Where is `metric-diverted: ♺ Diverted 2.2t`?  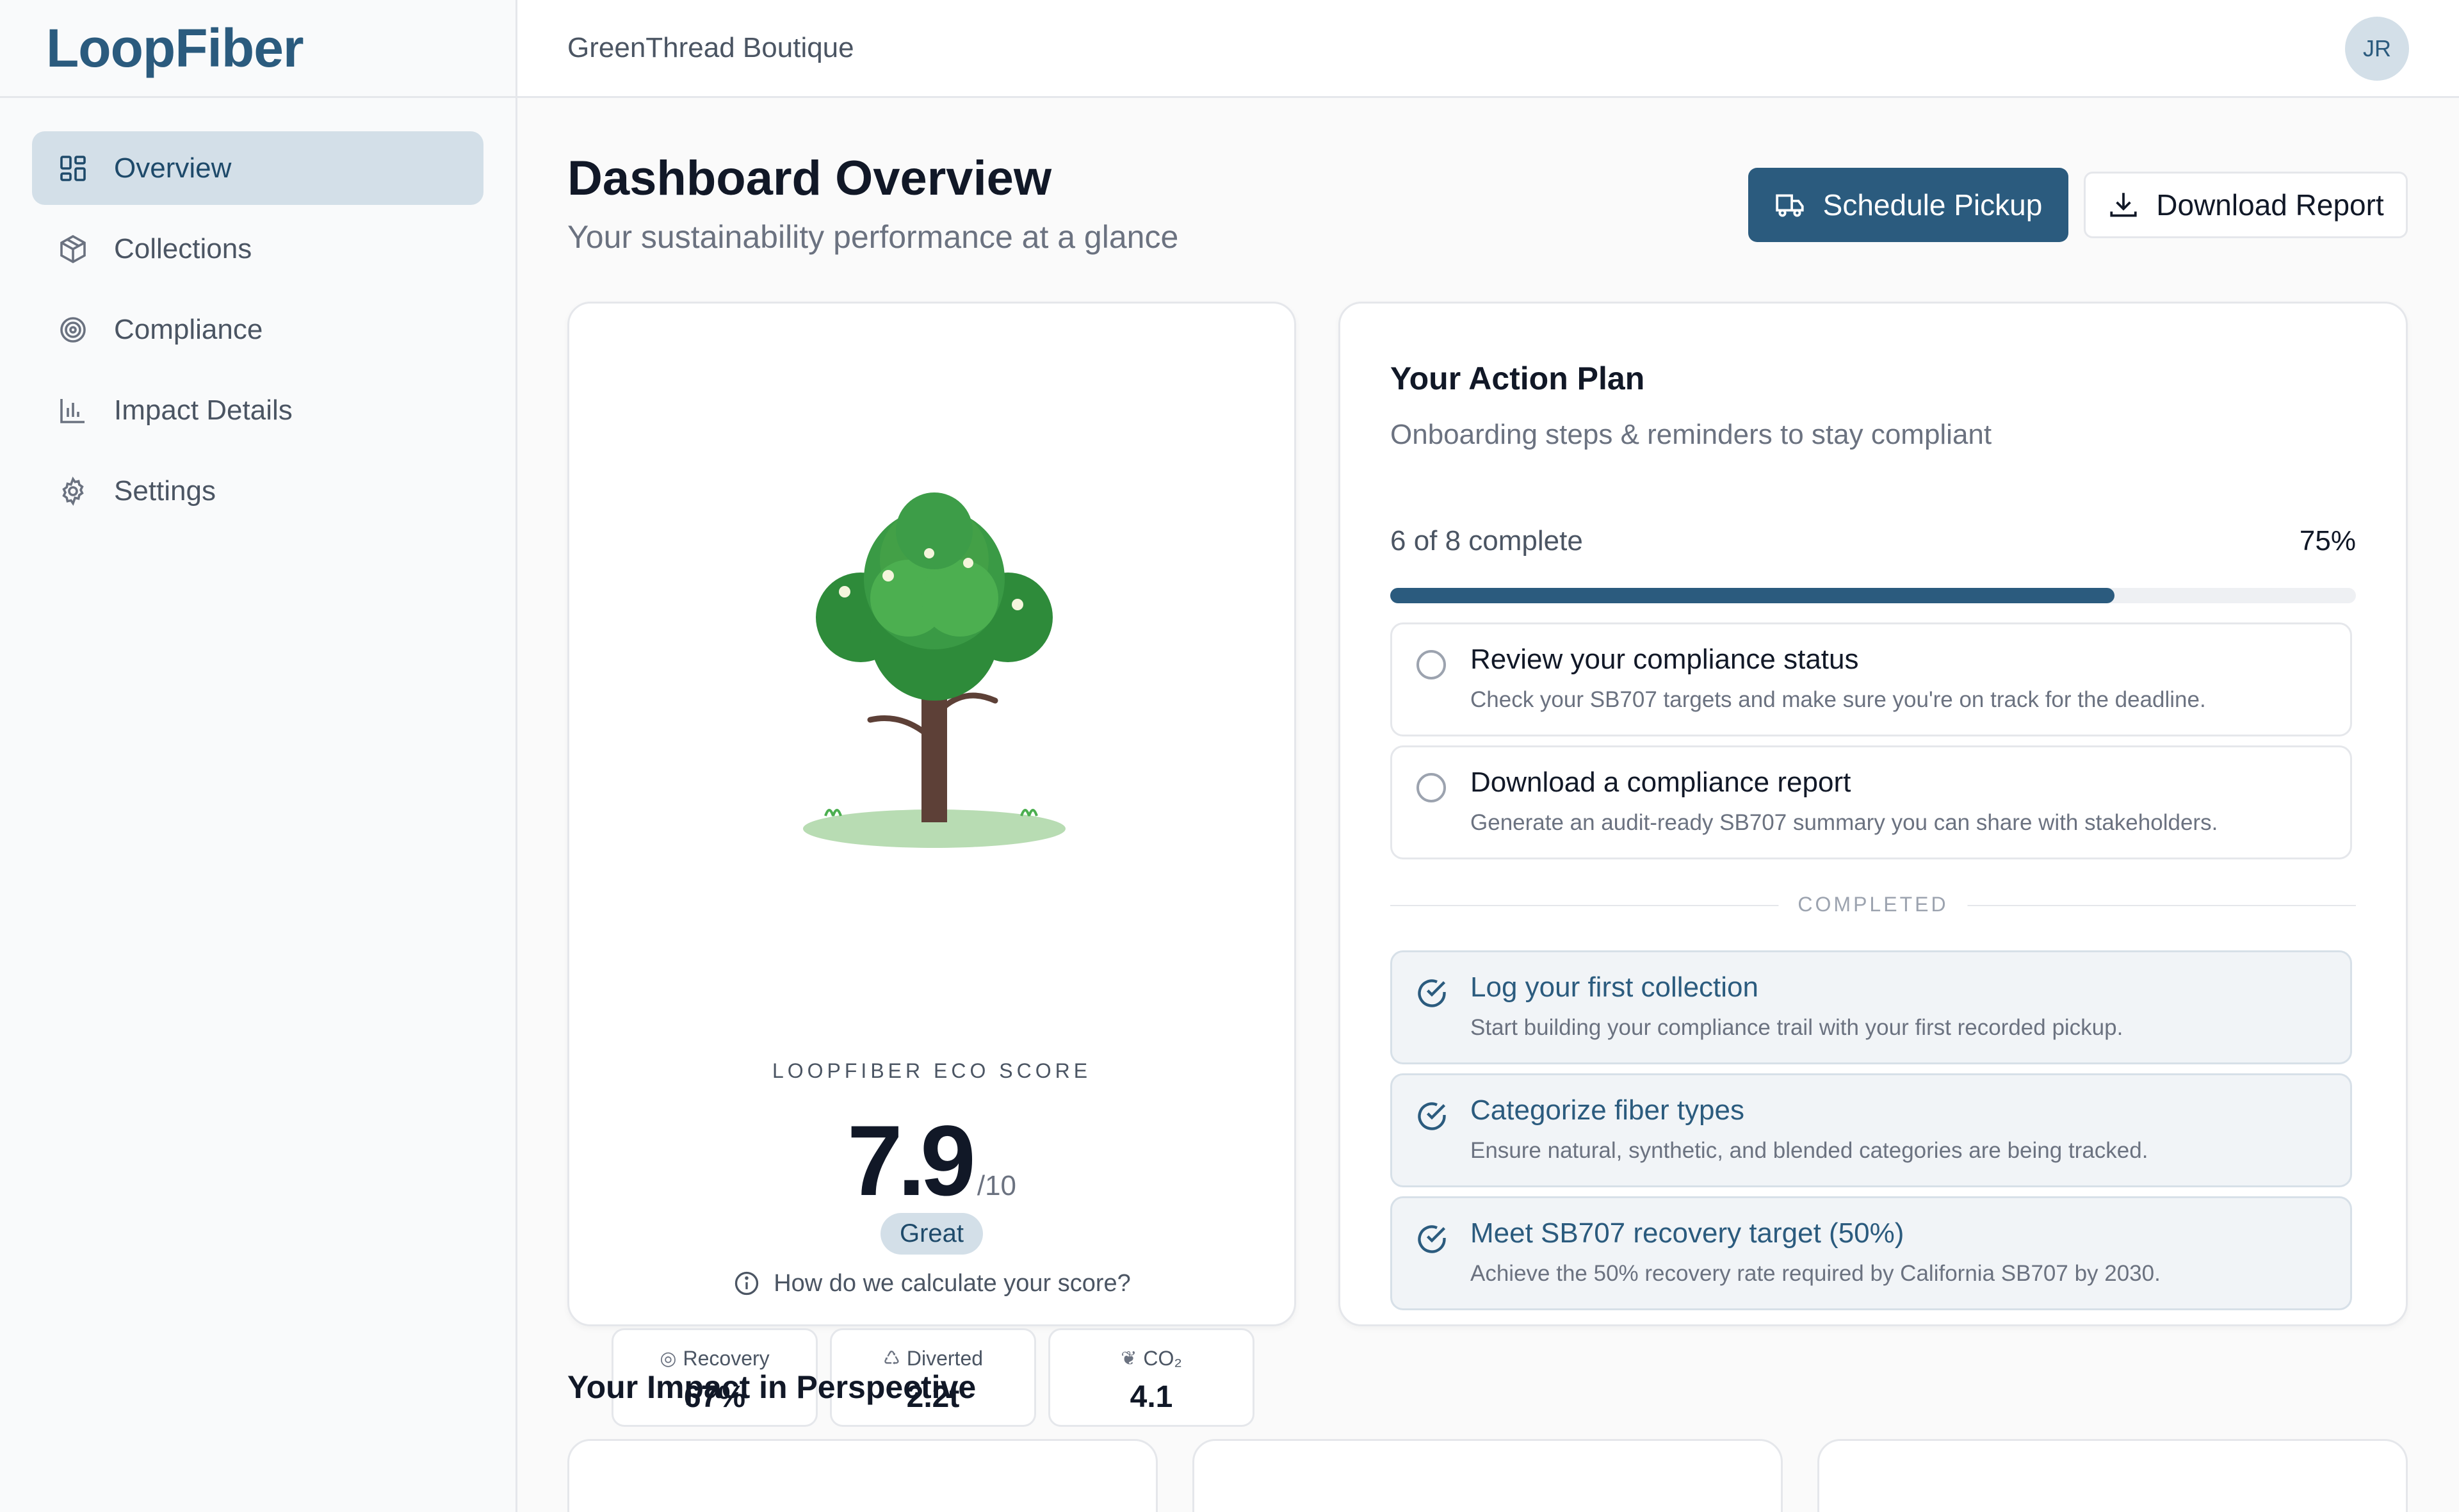 metric-diverted: ♺ Diverted 2.2t is located at coordinates (933, 1377).